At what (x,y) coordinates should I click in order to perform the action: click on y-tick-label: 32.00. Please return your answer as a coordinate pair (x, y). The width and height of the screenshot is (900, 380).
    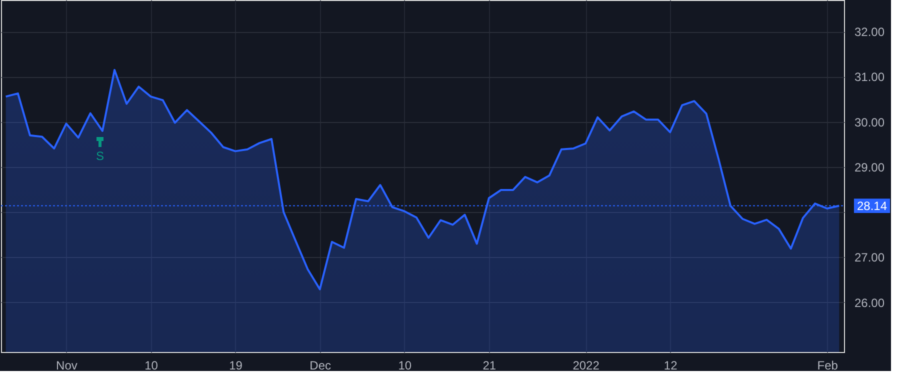
    Looking at the image, I should click on (869, 32).